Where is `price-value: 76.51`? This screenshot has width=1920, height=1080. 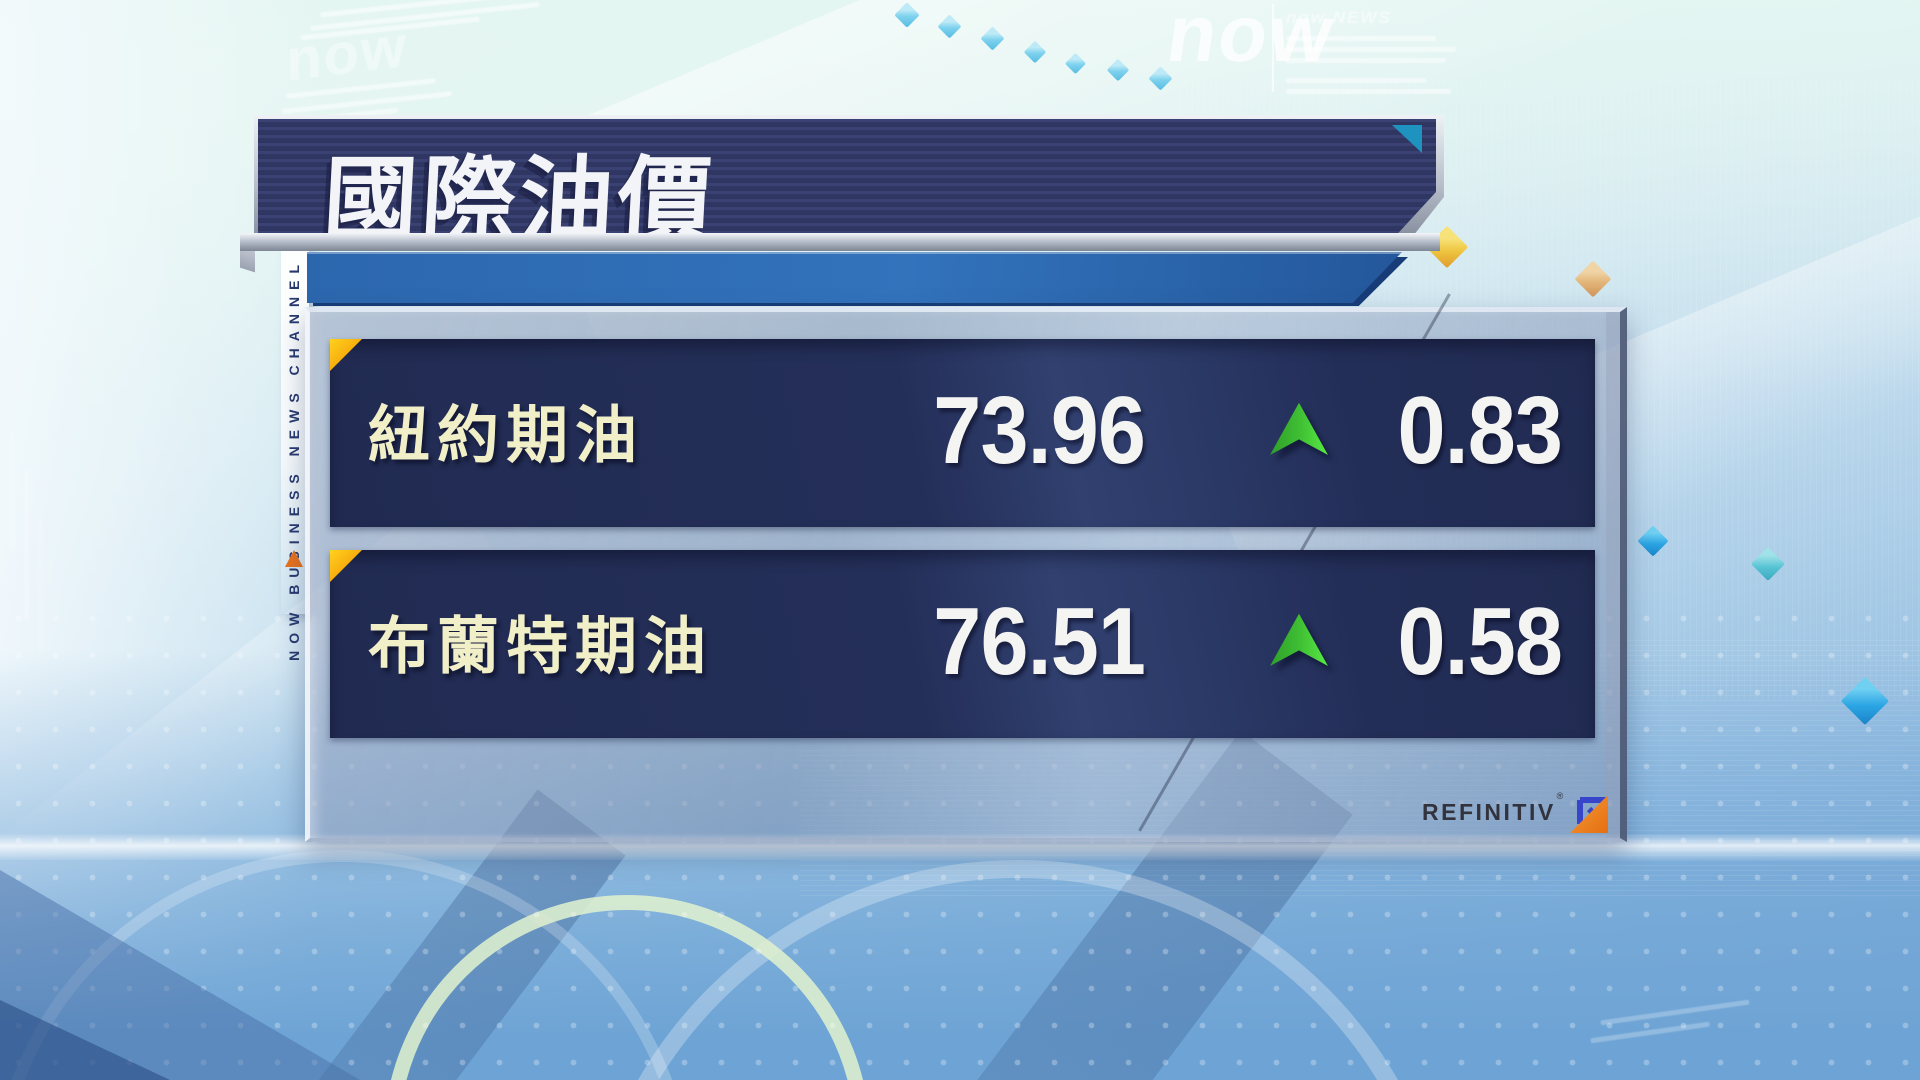 price-value: 76.51 is located at coordinates (1039, 641).